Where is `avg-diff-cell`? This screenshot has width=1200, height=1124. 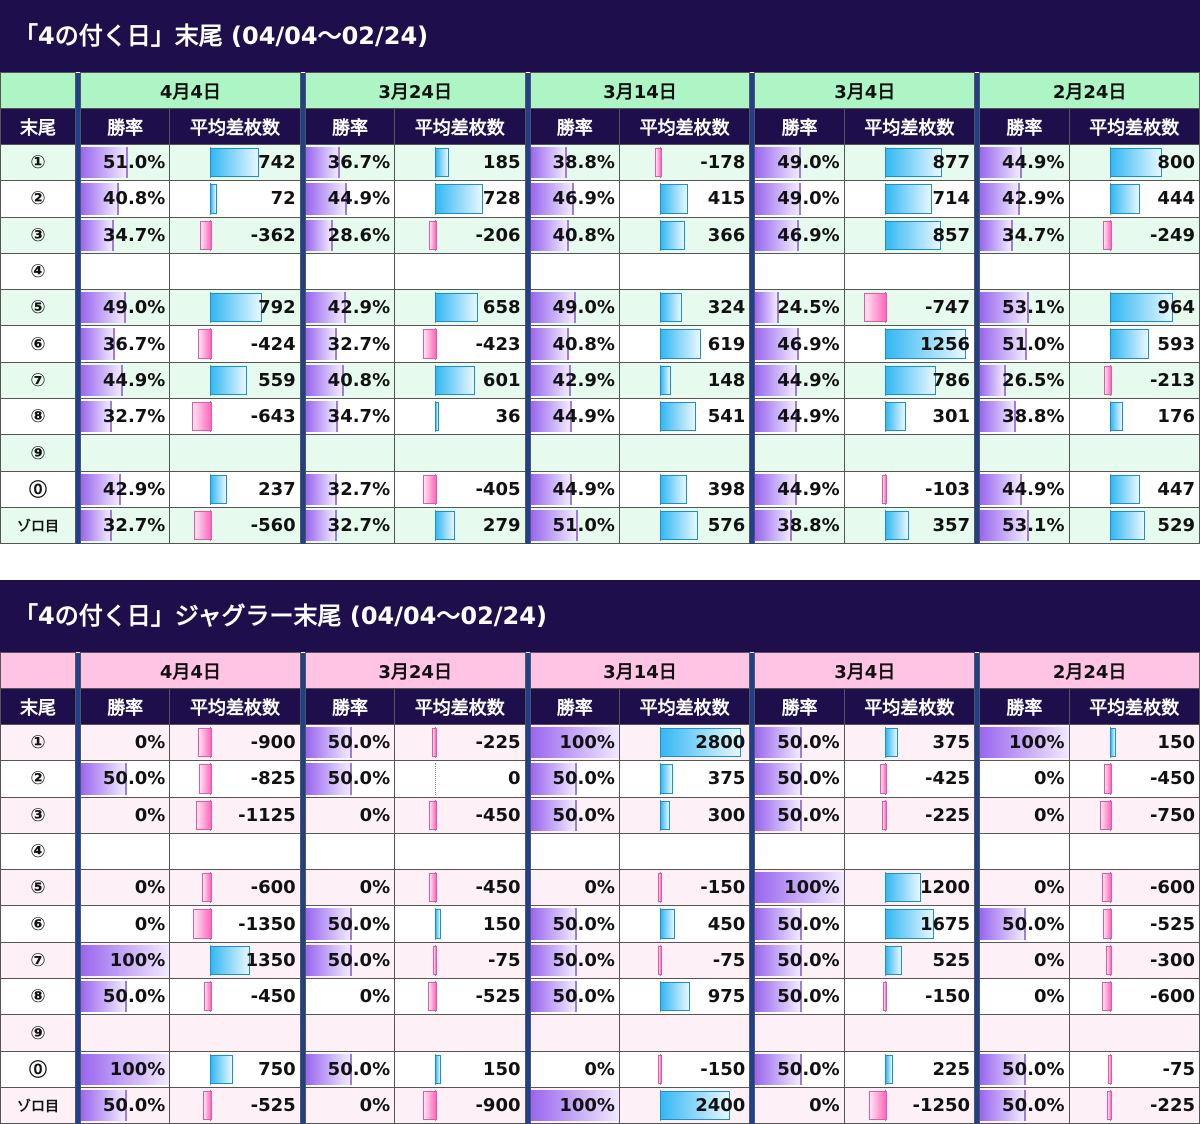
avg-diff-cell is located at coordinates (909, 453).